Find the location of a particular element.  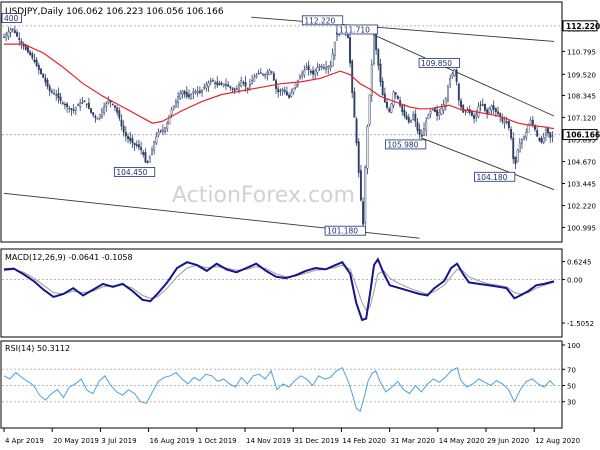

macd-tick-label: 0.6245 is located at coordinates (579, 263).